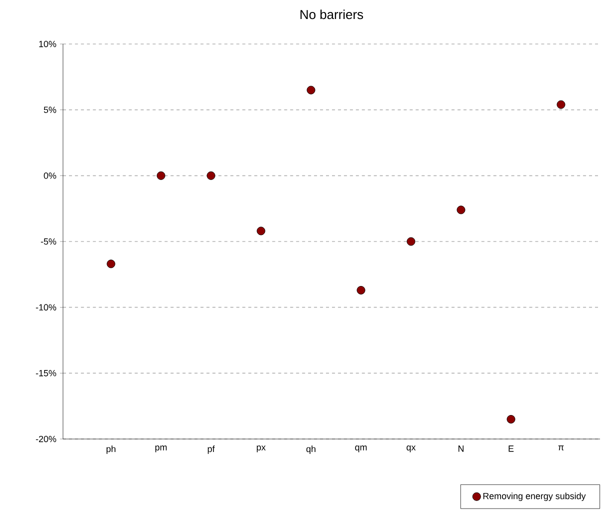 The image size is (603, 524). What do you see at coordinates (561, 448) in the screenshot?
I see `x-tick-label: π` at bounding box center [561, 448].